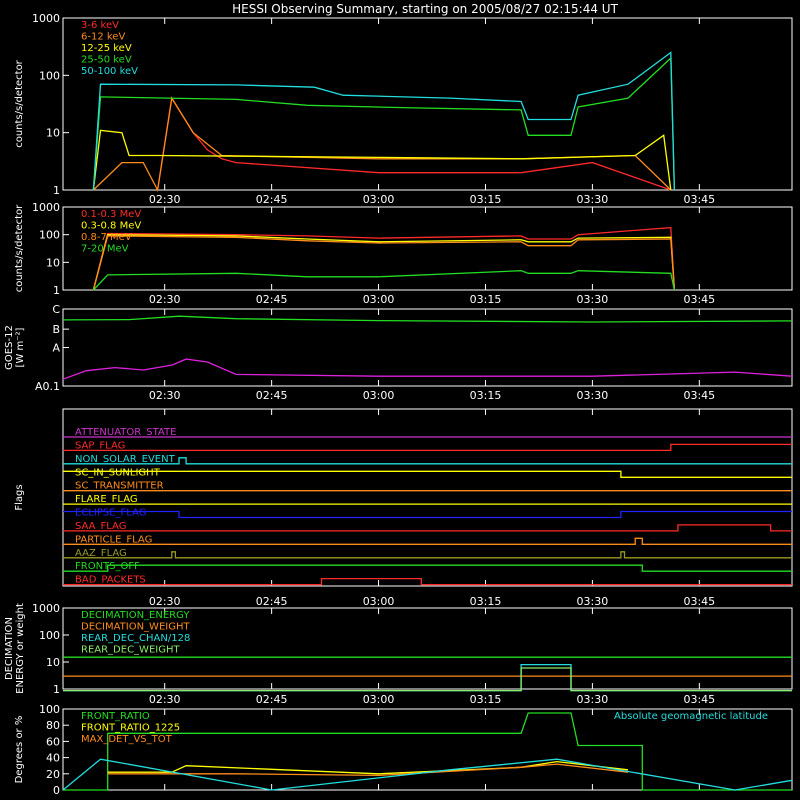  Describe the element at coordinates (427, 447) in the screenshot. I see `flag-trace-sap-flag` at that location.